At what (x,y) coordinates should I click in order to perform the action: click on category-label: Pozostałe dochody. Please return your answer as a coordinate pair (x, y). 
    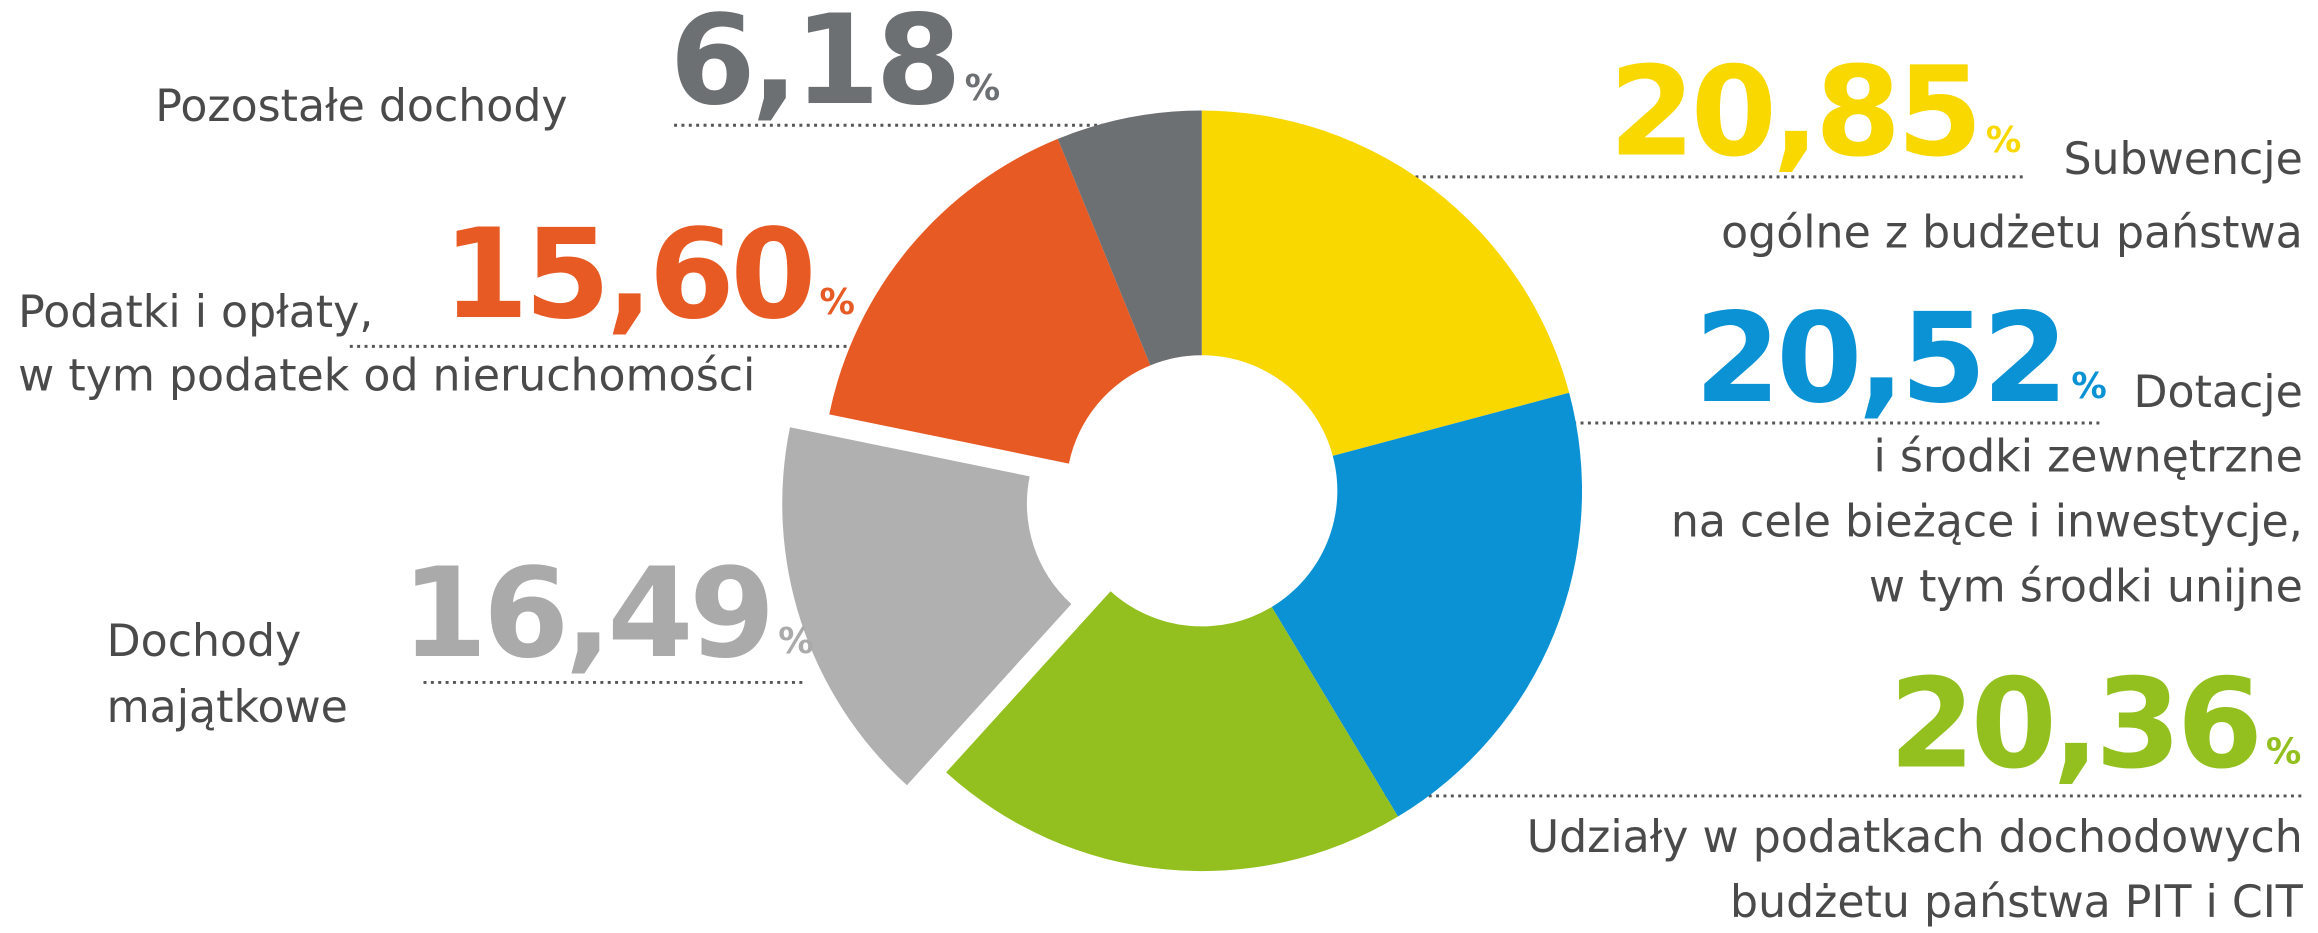
    Looking at the image, I should click on (361, 106).